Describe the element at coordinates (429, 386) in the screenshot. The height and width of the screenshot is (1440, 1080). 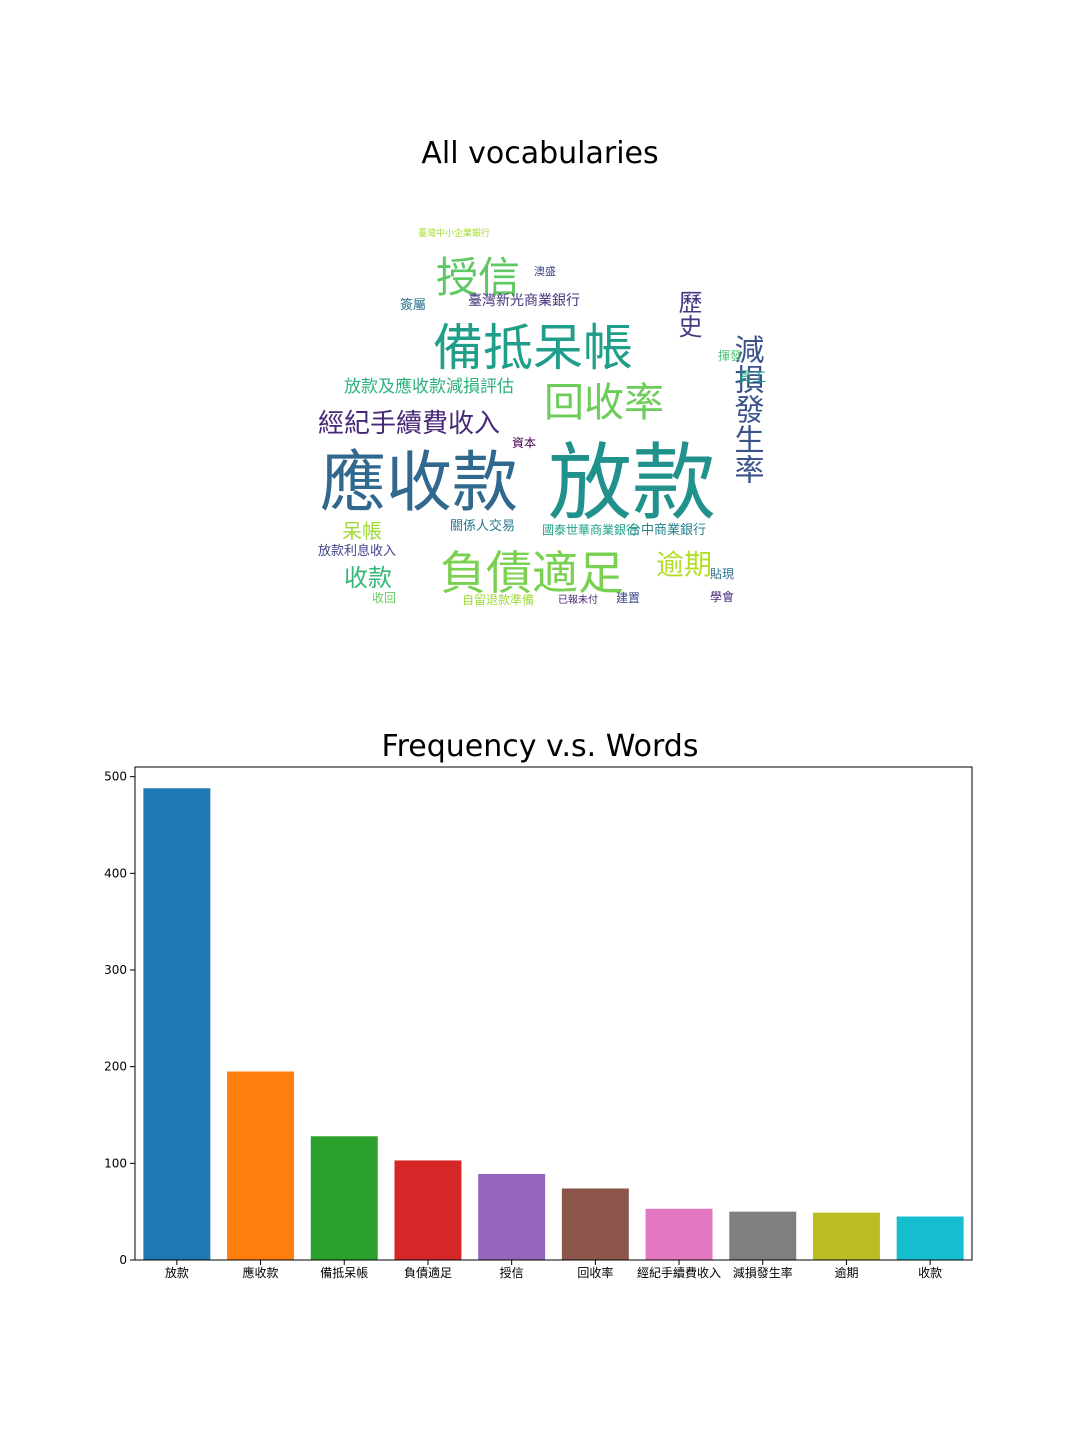
I see `wordcloud-word: 放款及應收款減損評估` at that location.